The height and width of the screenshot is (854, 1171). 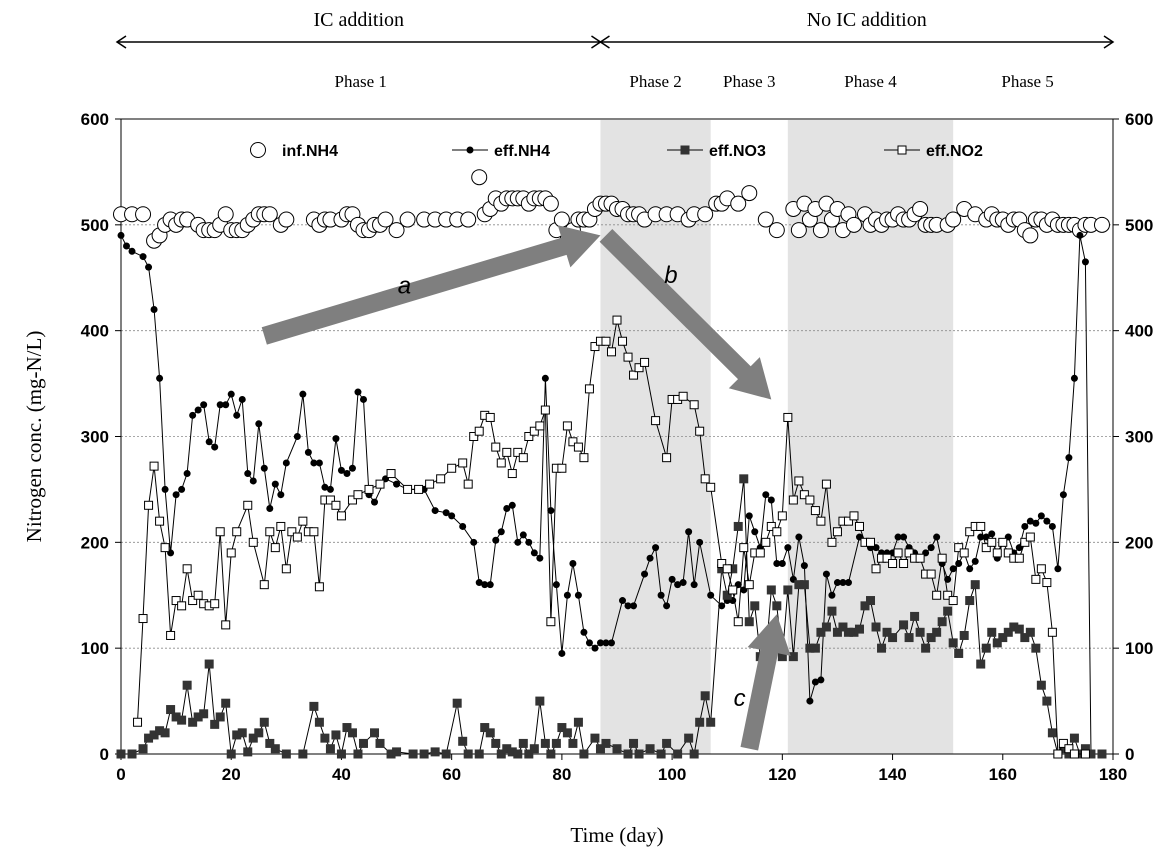 I want to click on y-tick-left-500: 500, so click(x=95, y=225).